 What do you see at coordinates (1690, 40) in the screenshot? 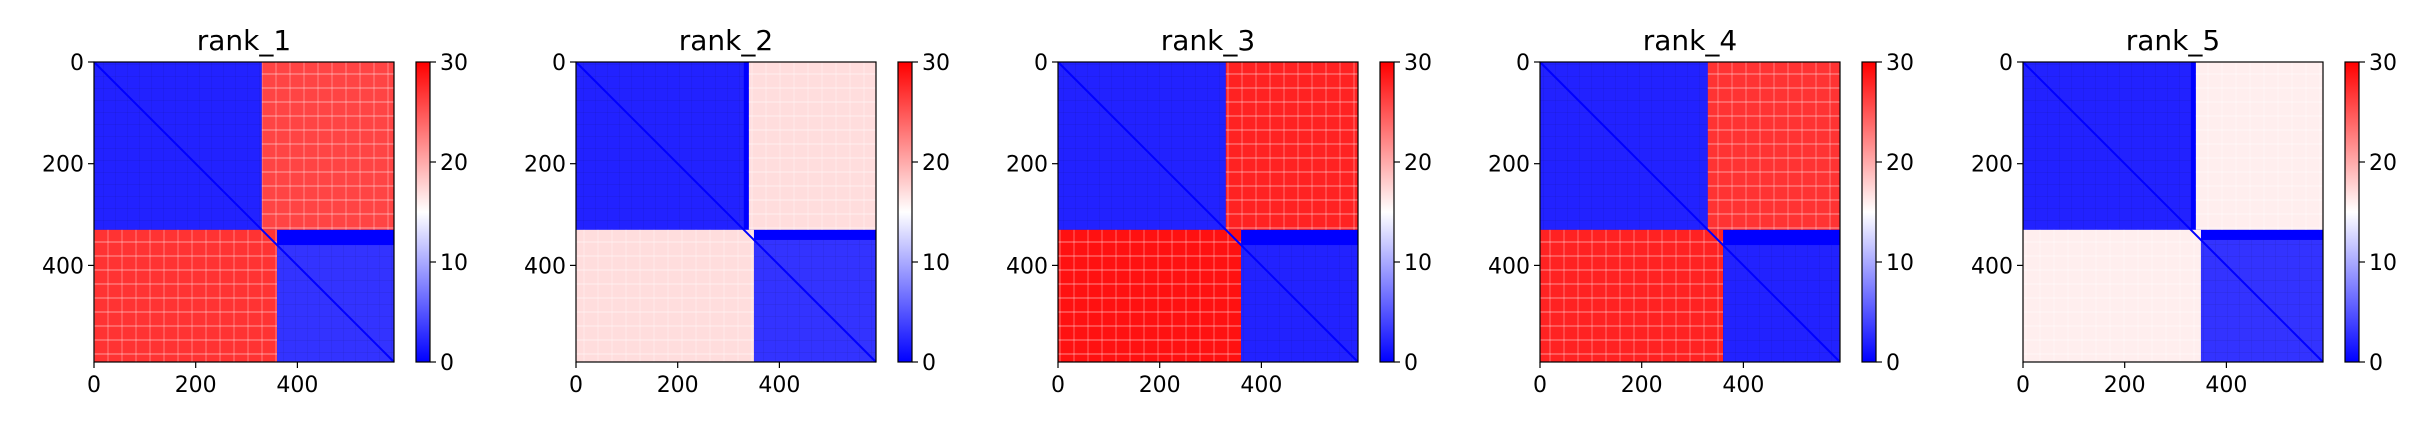
I see `panel-title: rank_4` at bounding box center [1690, 40].